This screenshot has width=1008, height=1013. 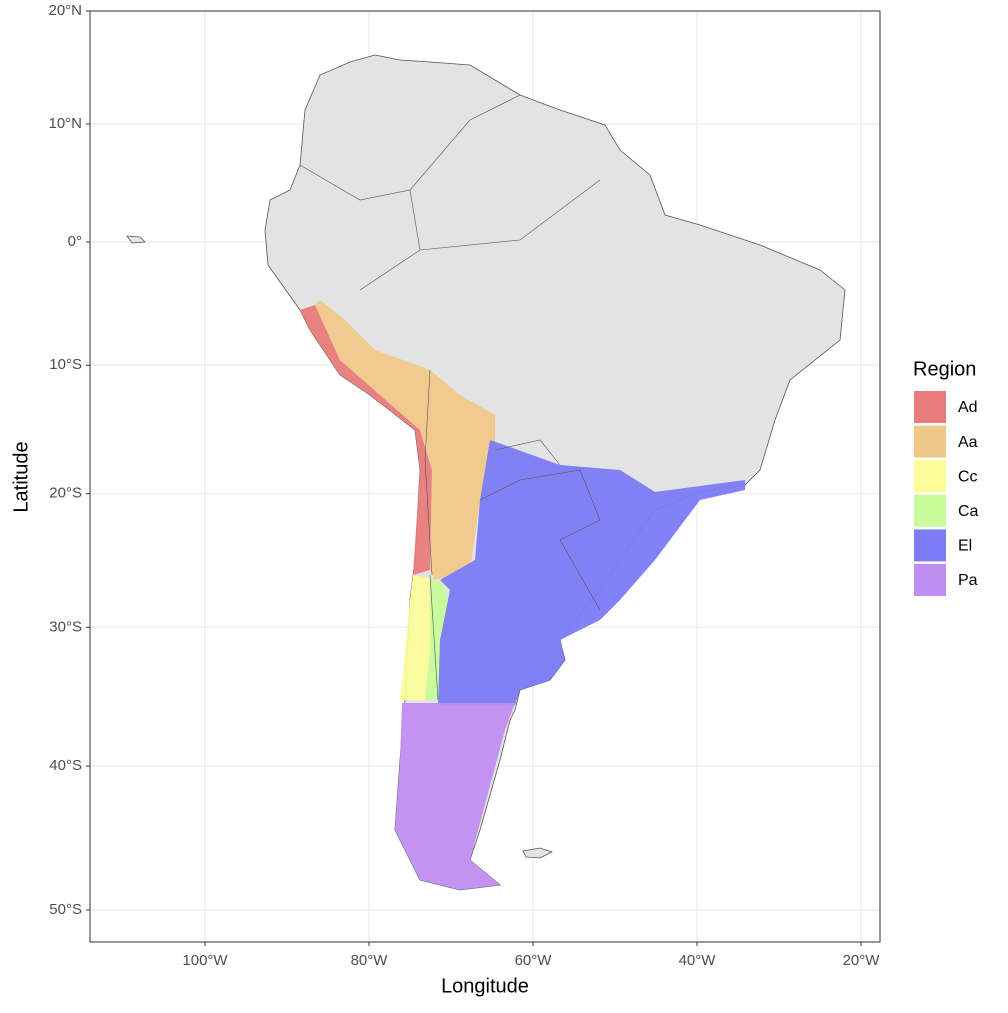 I want to click on galapagos, so click(x=136, y=239).